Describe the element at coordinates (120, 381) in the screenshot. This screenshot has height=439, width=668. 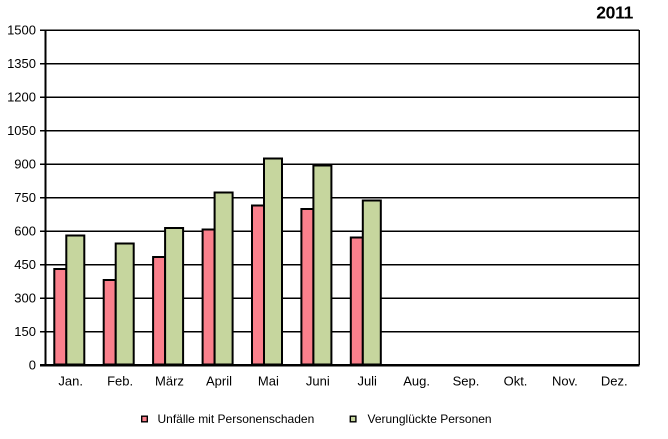
I see `svg-text: Feb.` at that location.